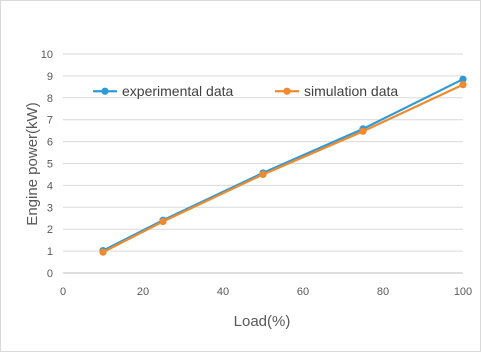  What do you see at coordinates (262, 321) in the screenshot?
I see `x-axis-title: Load(%)` at bounding box center [262, 321].